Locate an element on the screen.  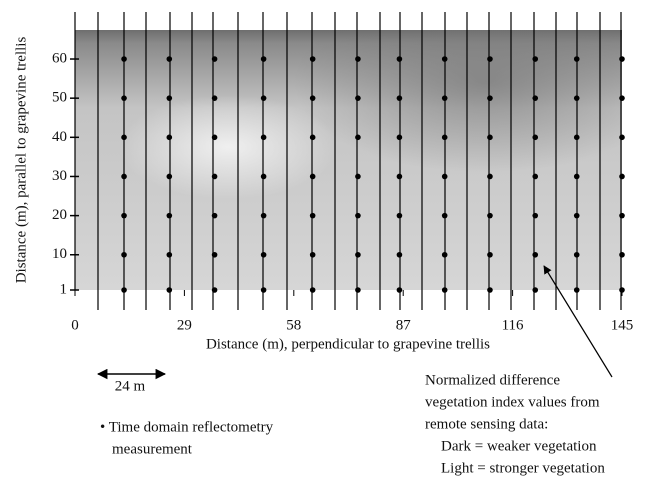
x-tick-label: 87 is located at coordinates (404, 325).